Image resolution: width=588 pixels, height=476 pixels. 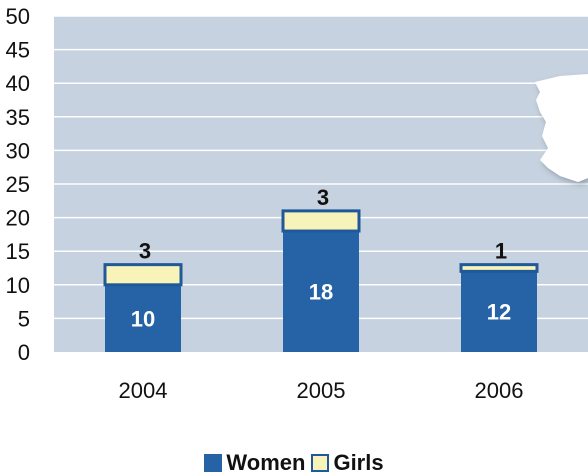 I want to click on bar-girls-2005, so click(x=321, y=221).